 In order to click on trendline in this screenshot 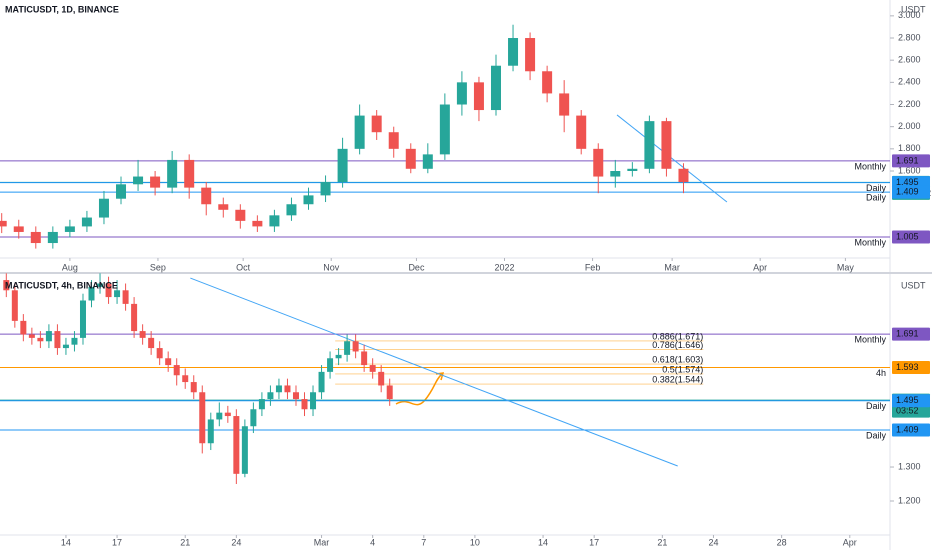, I will do `click(672, 158)`.